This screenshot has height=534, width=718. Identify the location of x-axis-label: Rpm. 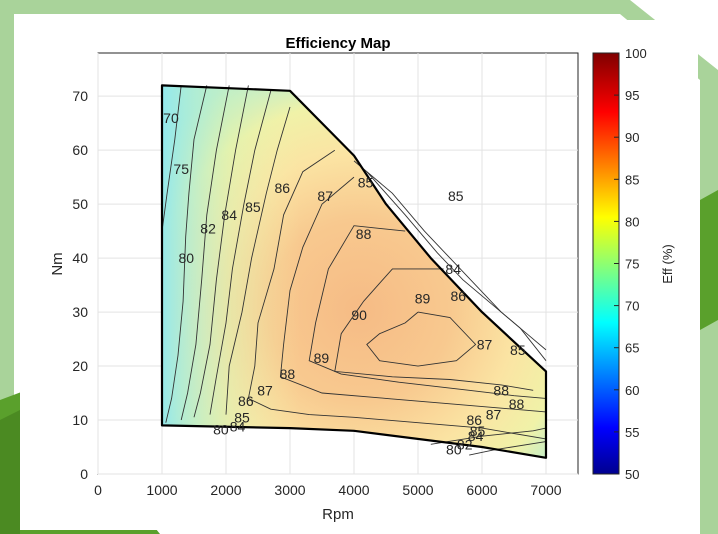
(338, 514).